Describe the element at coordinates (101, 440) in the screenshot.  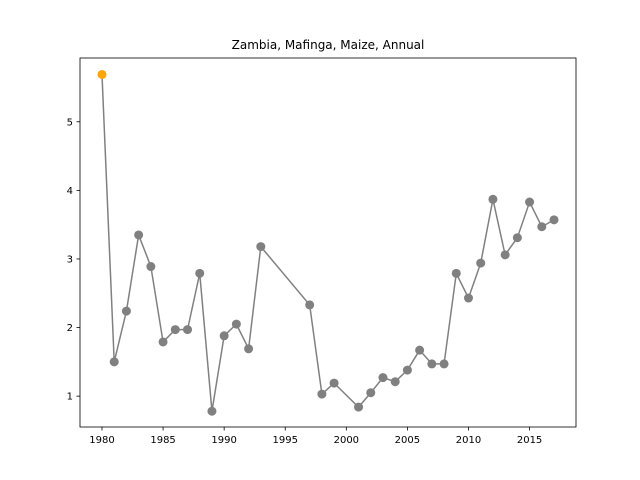
I see `x-tick-label: 1980` at that location.